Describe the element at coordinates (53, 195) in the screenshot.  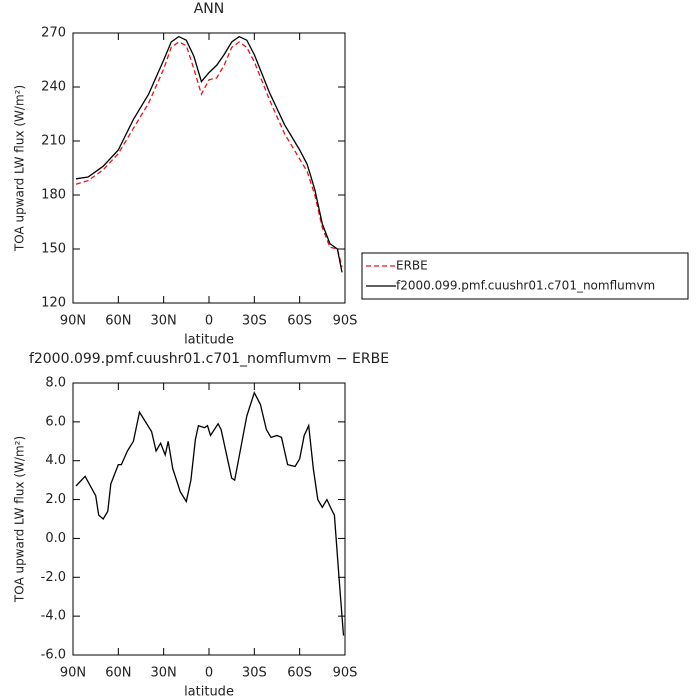
I see `y-tick-label: 180` at that location.